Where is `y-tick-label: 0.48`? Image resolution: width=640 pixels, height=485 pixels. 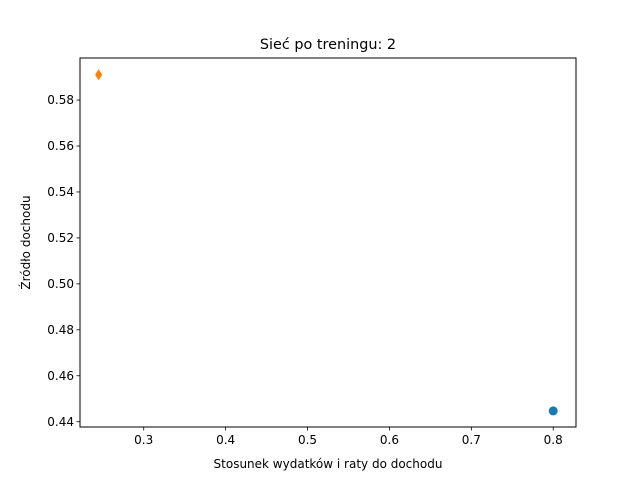 y-tick-label: 0.48 is located at coordinates (60, 330).